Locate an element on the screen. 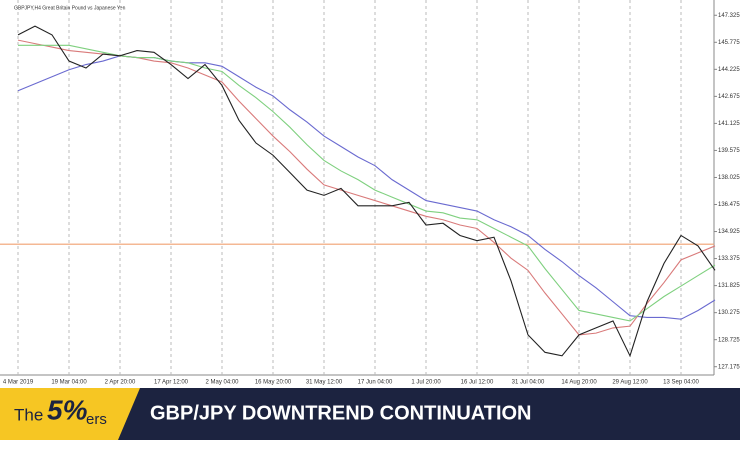 This screenshot has width=740, height=459. y-tick-label: 130.275 is located at coordinates (729, 313).